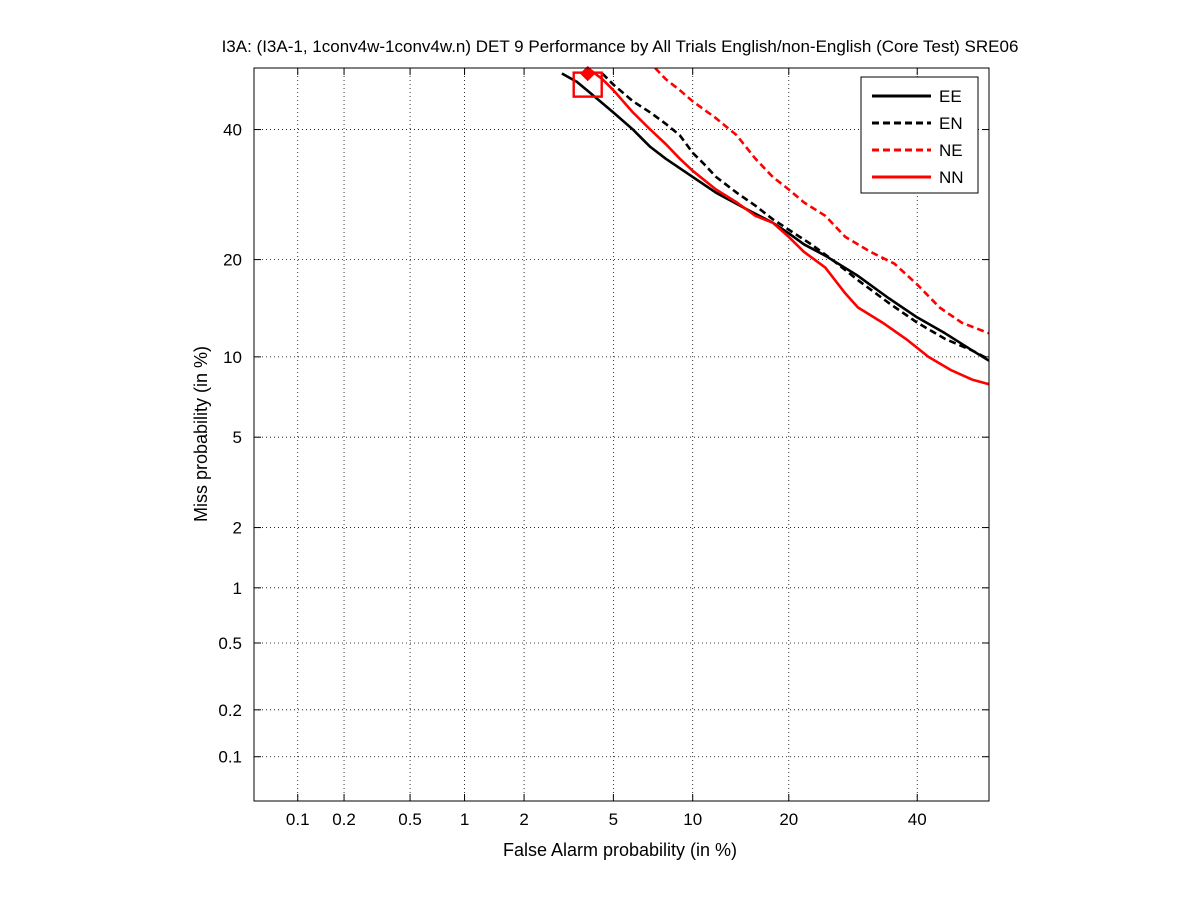 The image size is (1201, 900). What do you see at coordinates (950, 96) in the screenshot?
I see `legend-label-ee: EE` at bounding box center [950, 96].